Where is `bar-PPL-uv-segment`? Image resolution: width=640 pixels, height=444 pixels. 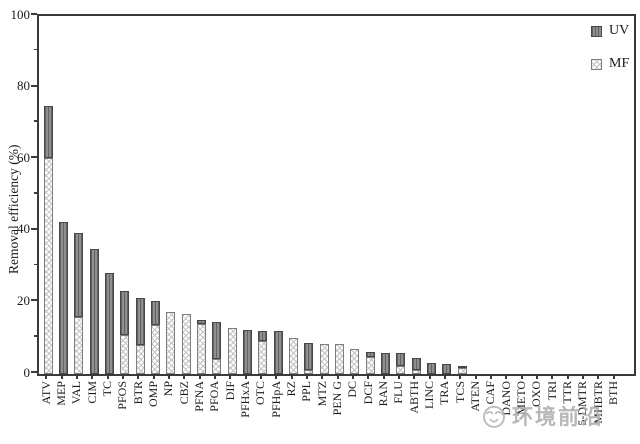 bar-PPL-uv-segment is located at coordinates (309, 356).